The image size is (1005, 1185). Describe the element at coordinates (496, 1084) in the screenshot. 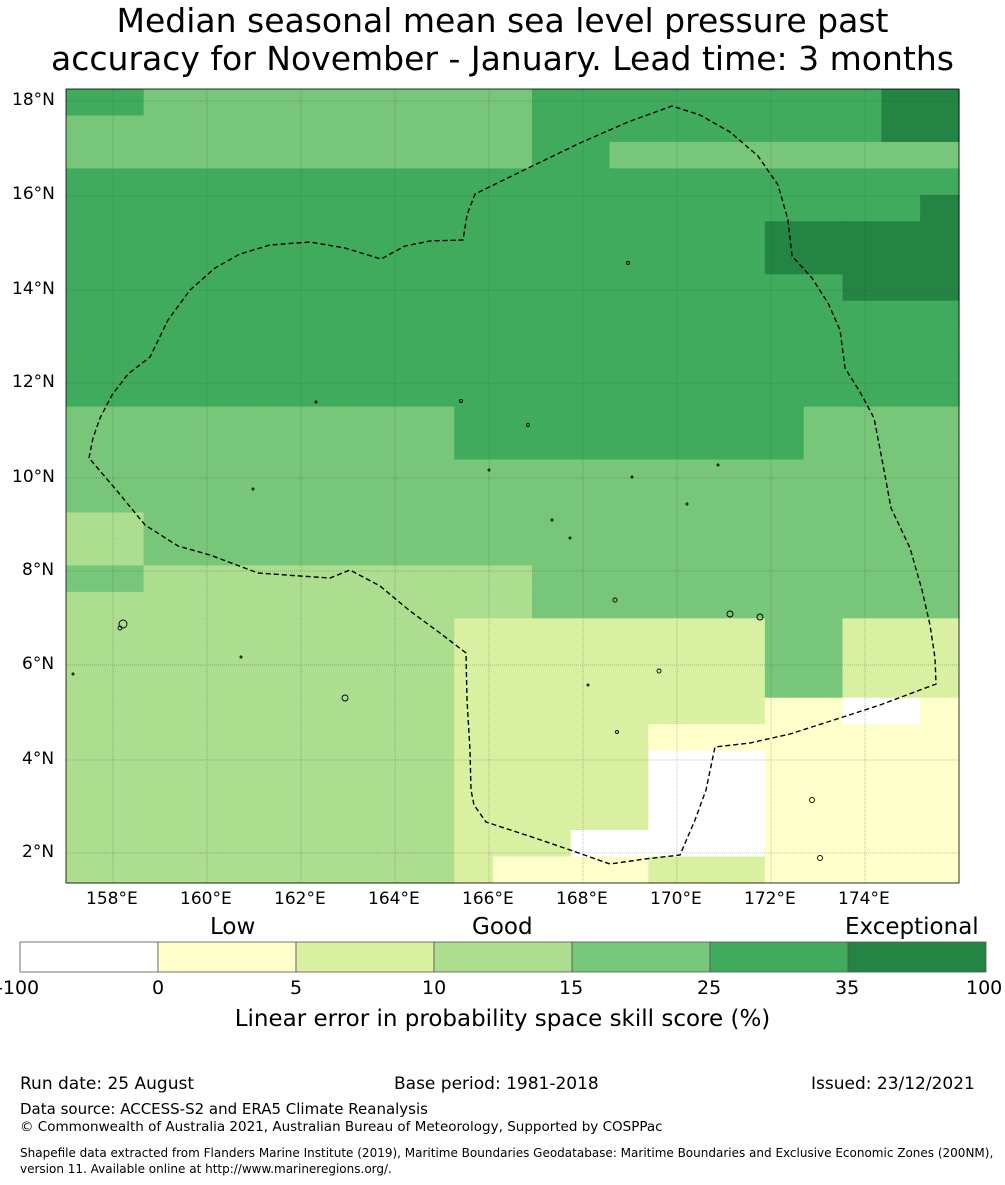

I see `base-period: Base period: 1981-2018` at that location.